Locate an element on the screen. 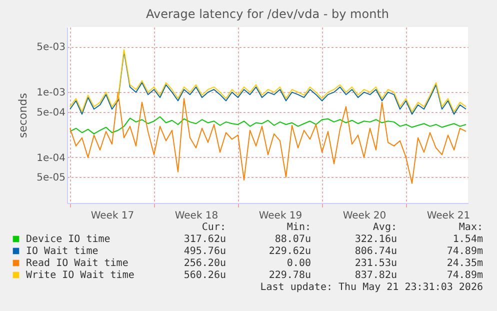 This screenshot has width=497, height=311. y-tick-label: 5e-05 is located at coordinates (51, 178).